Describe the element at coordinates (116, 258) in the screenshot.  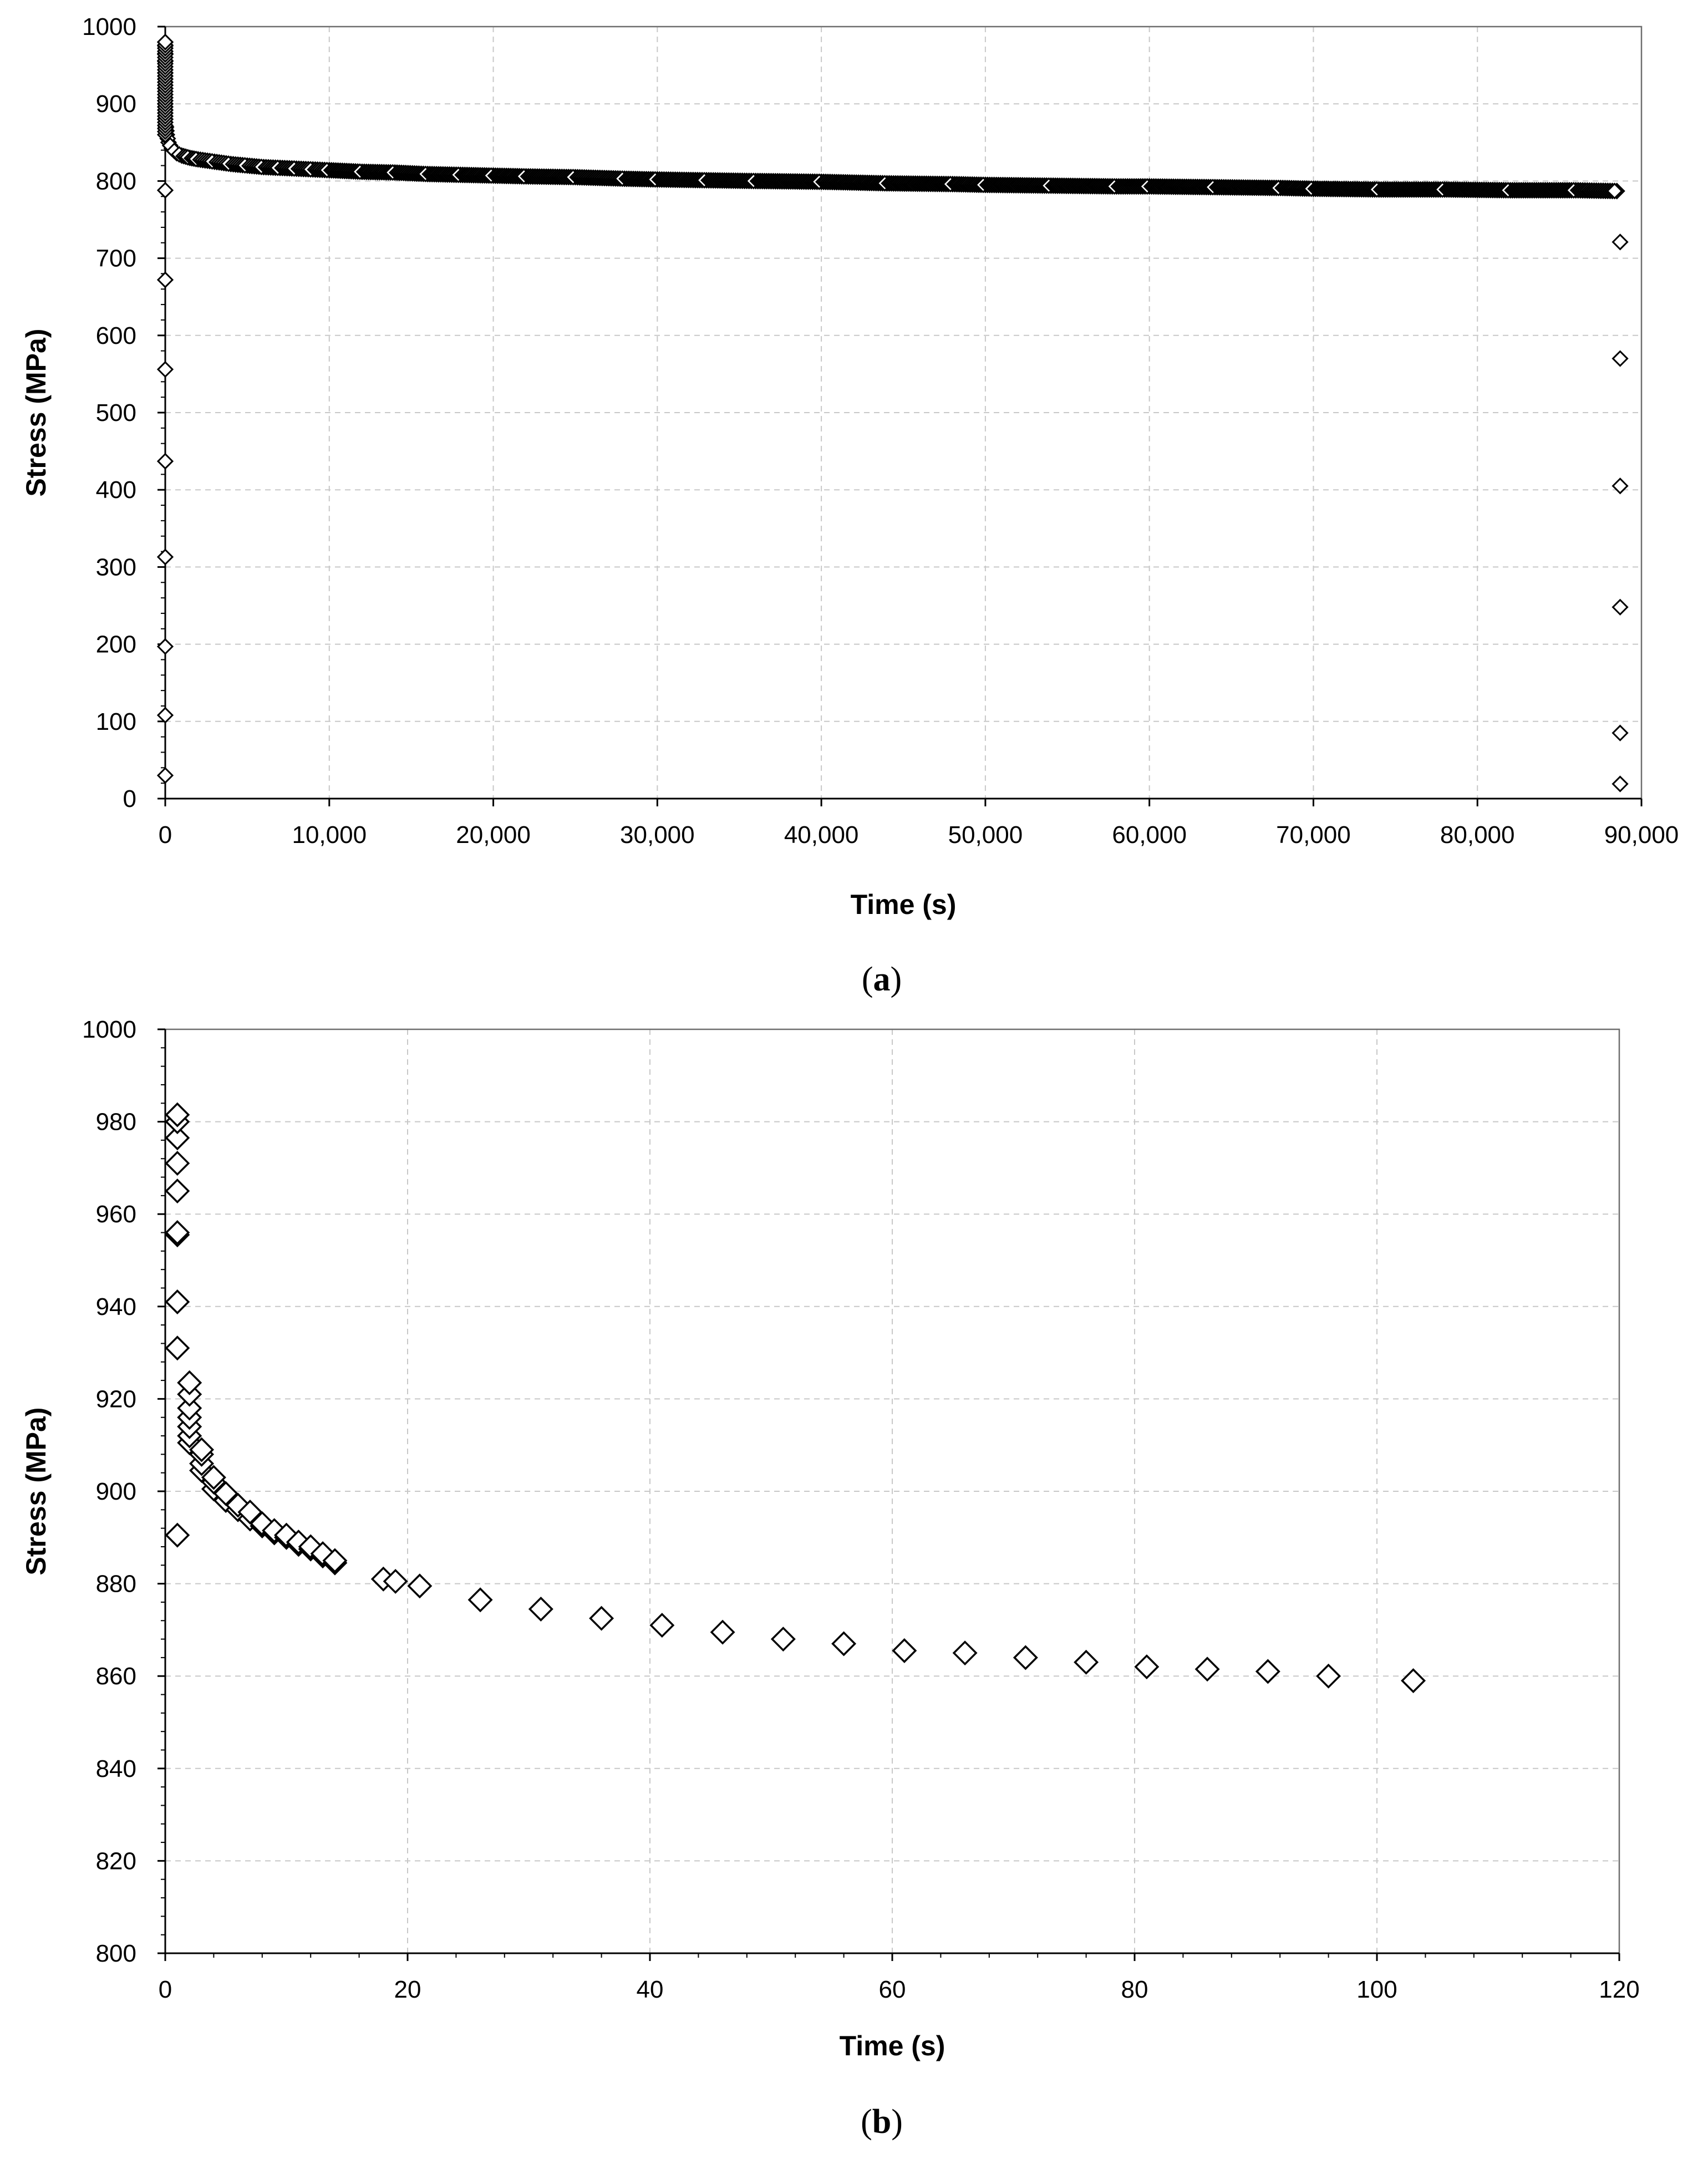
I see `chart-a-y-tick-label-7: 700` at that location.